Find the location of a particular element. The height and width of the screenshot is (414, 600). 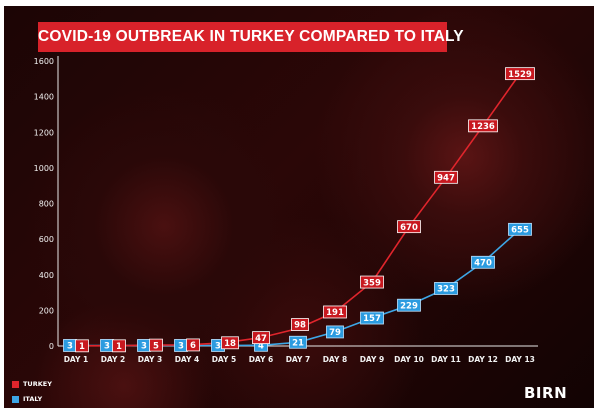

data-label-text: 359 is located at coordinates (372, 283).